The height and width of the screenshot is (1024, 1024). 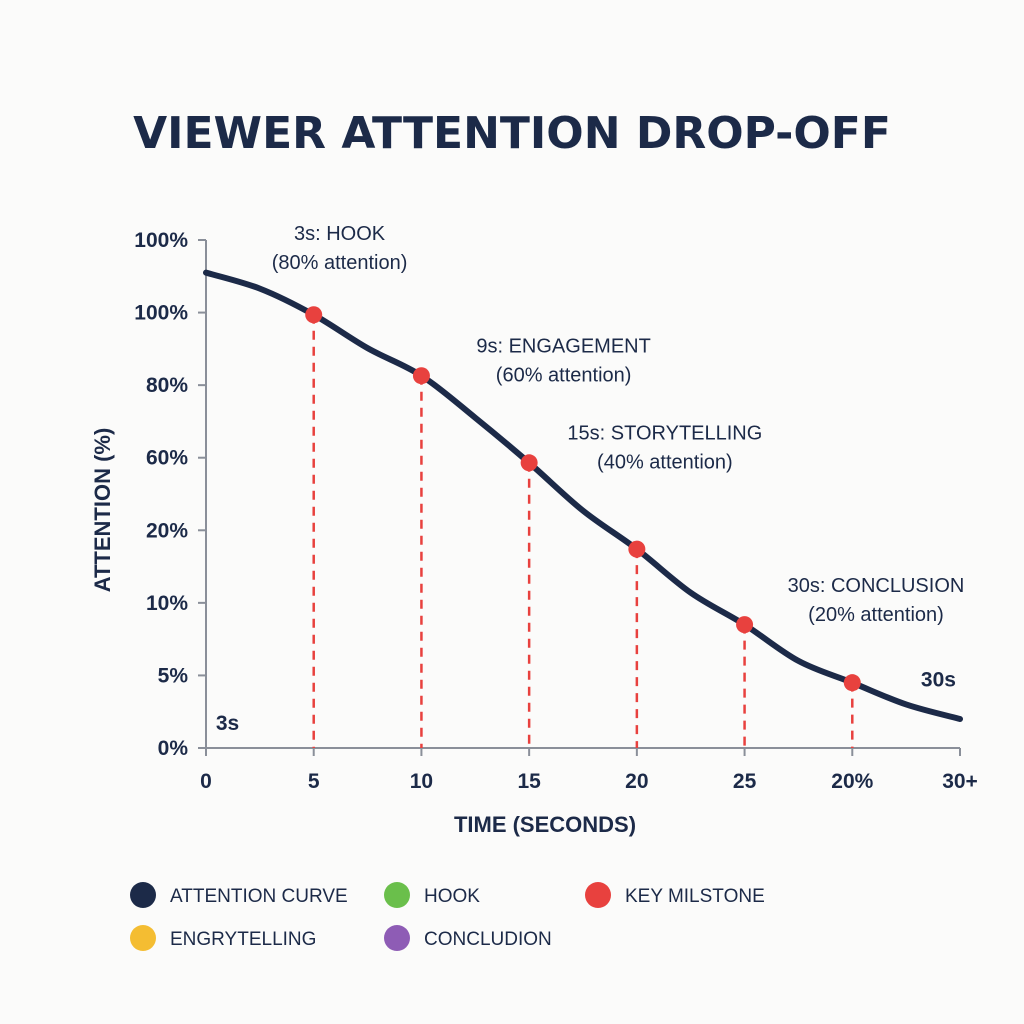 I want to click on legend-label: ENGRYTELLING, so click(x=243, y=939).